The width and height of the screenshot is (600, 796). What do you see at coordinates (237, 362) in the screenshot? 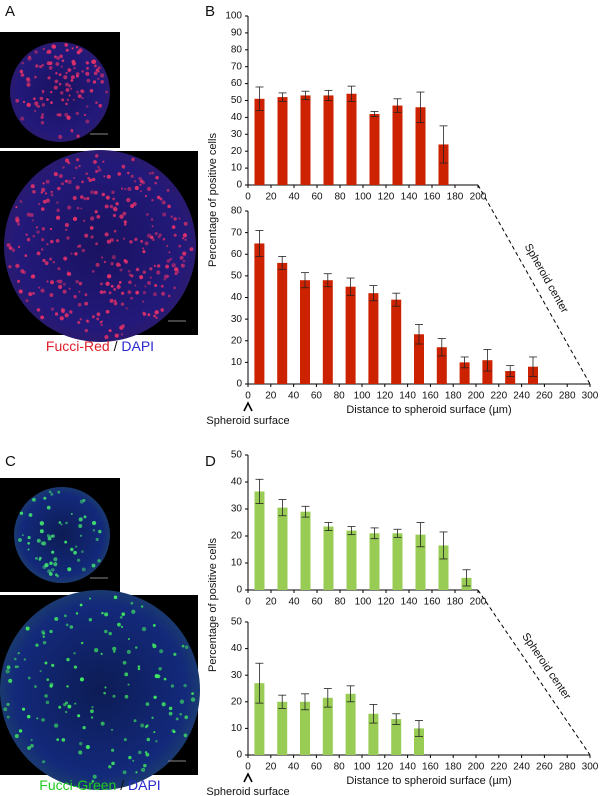
I see `y-tick-label: 10` at bounding box center [237, 362].